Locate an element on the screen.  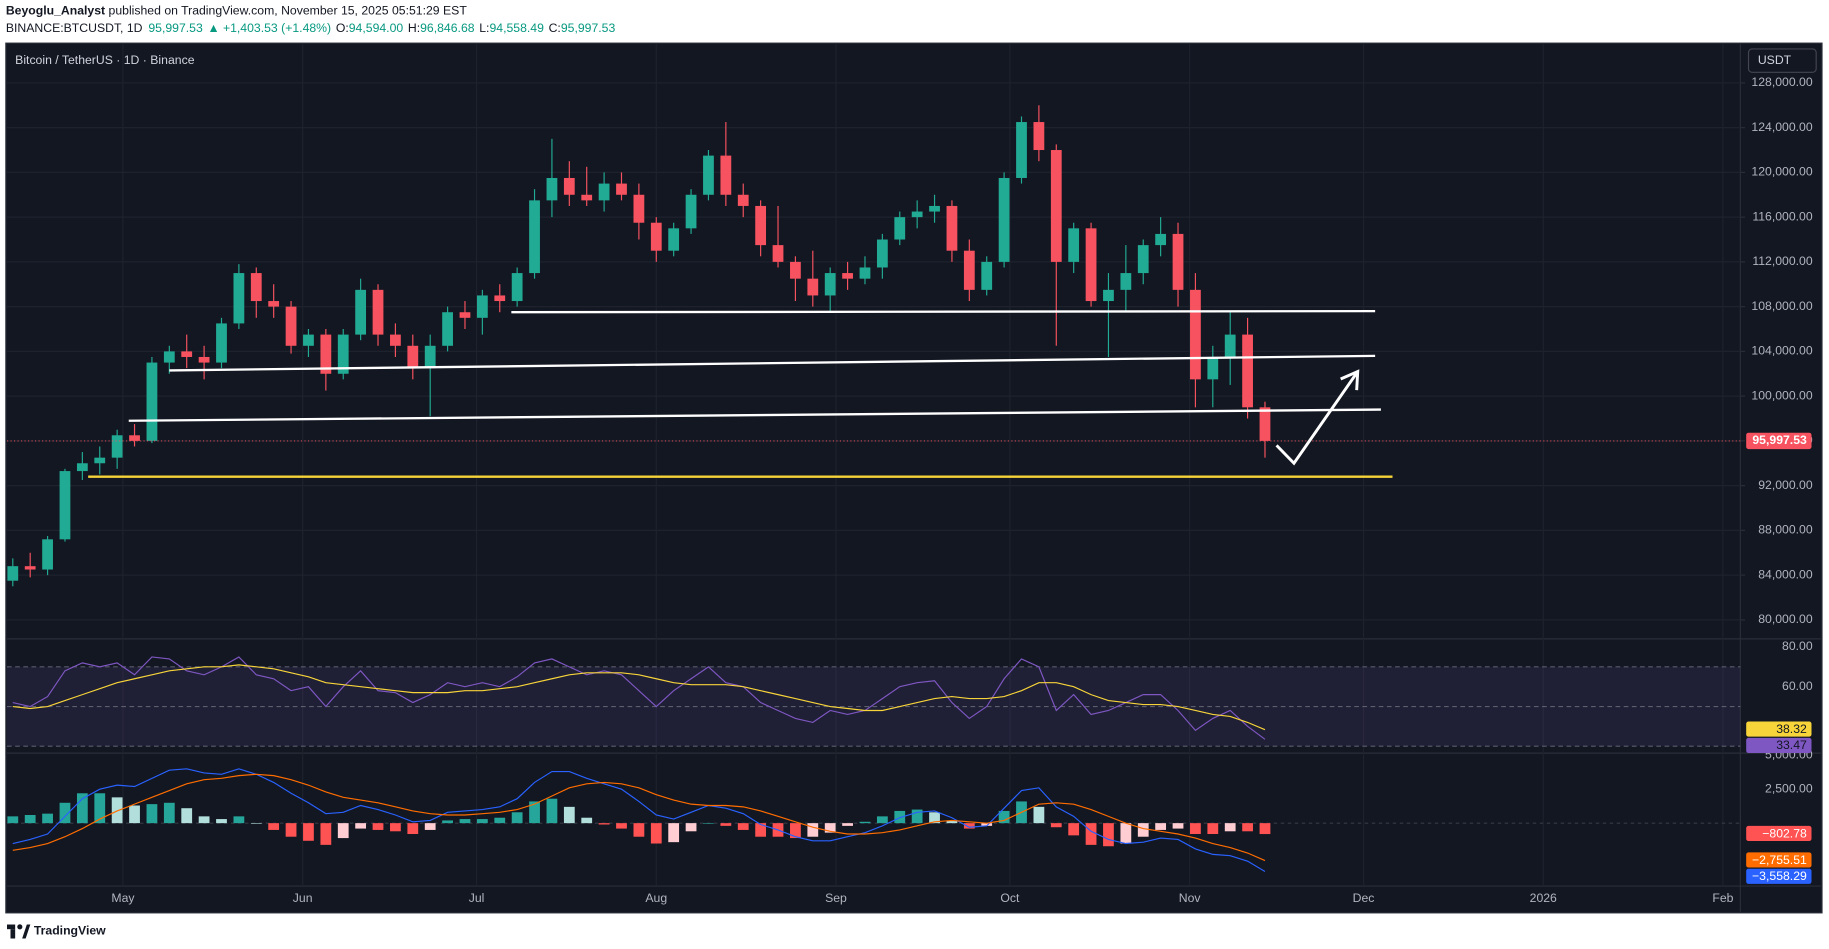
x-tick-label: Nov is located at coordinates (1190, 898).